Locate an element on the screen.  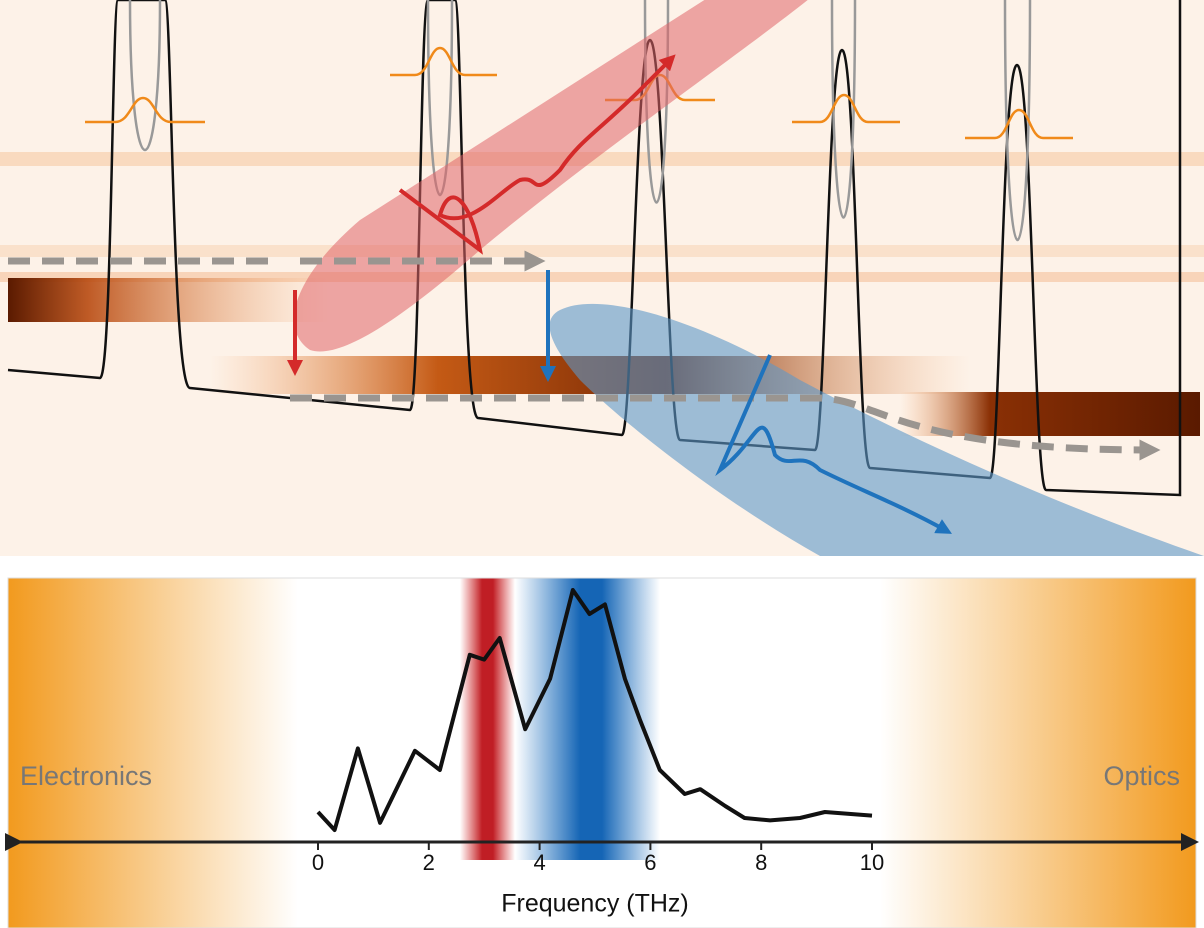
annotation: Optics is located at coordinates (1141, 776).